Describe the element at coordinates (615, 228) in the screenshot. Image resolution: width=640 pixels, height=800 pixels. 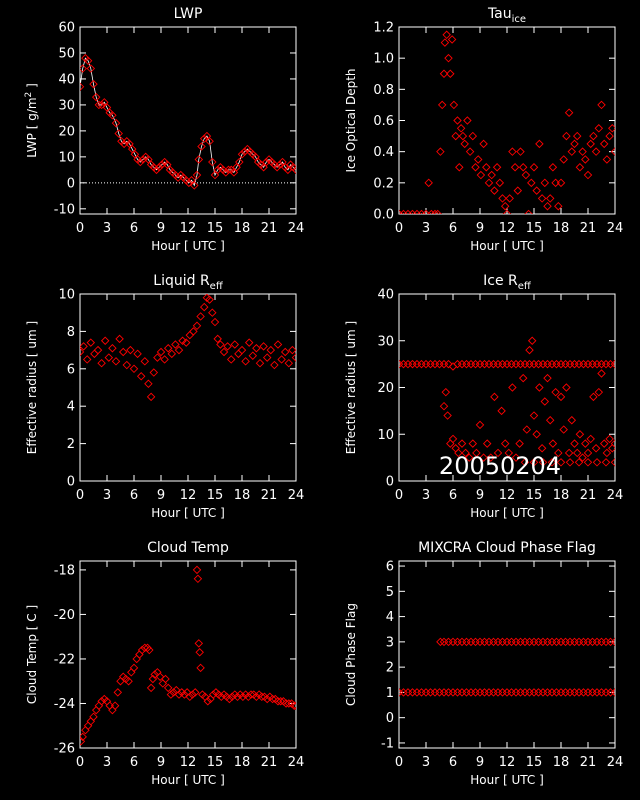
I see `x-tick-label: 24` at that location.